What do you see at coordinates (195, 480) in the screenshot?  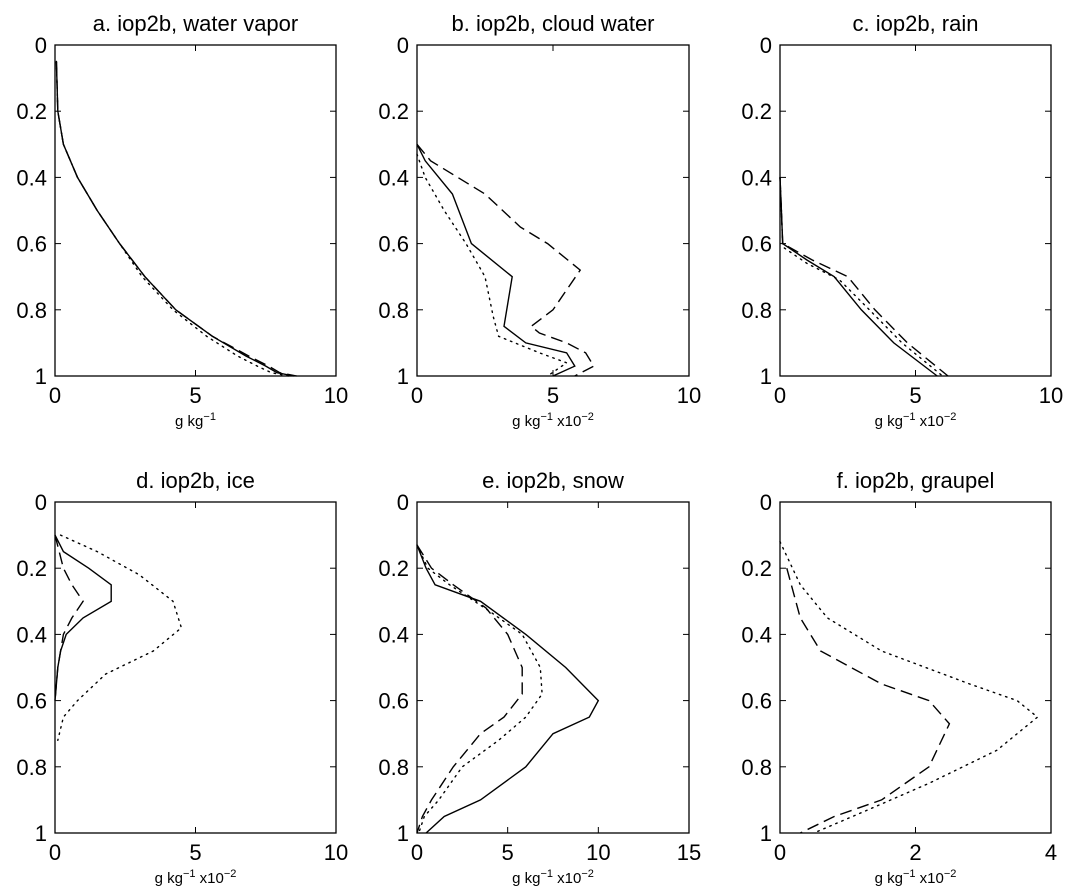 I see `panel-title: d. iop2b, ice` at bounding box center [195, 480].